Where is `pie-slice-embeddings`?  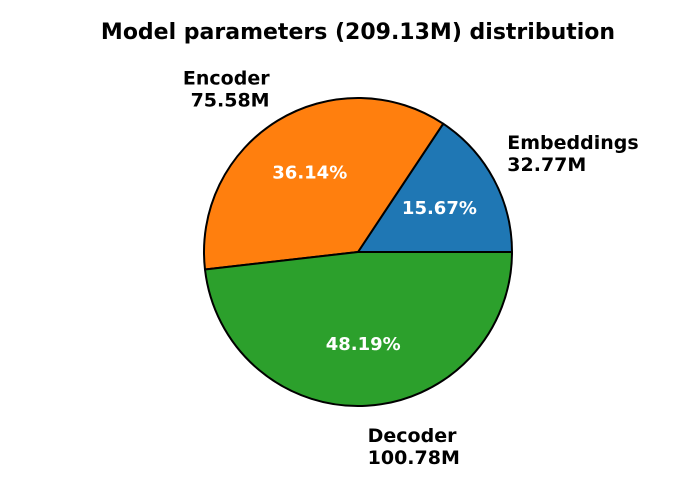
pie-slice-embeddings is located at coordinates (435, 187).